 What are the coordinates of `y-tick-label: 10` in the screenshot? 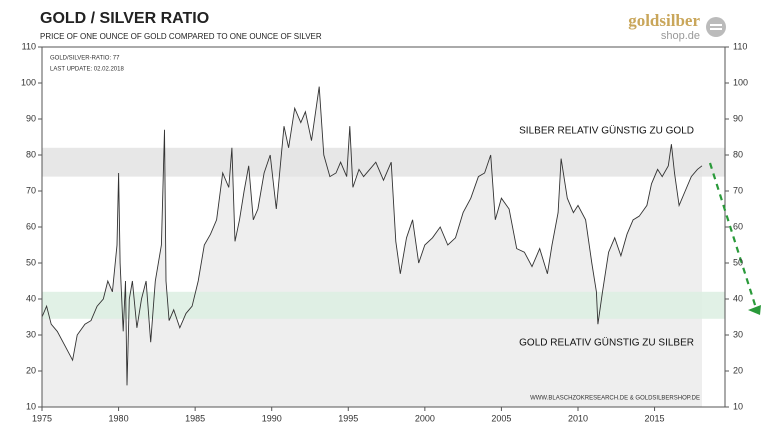 It's located at (31, 406).